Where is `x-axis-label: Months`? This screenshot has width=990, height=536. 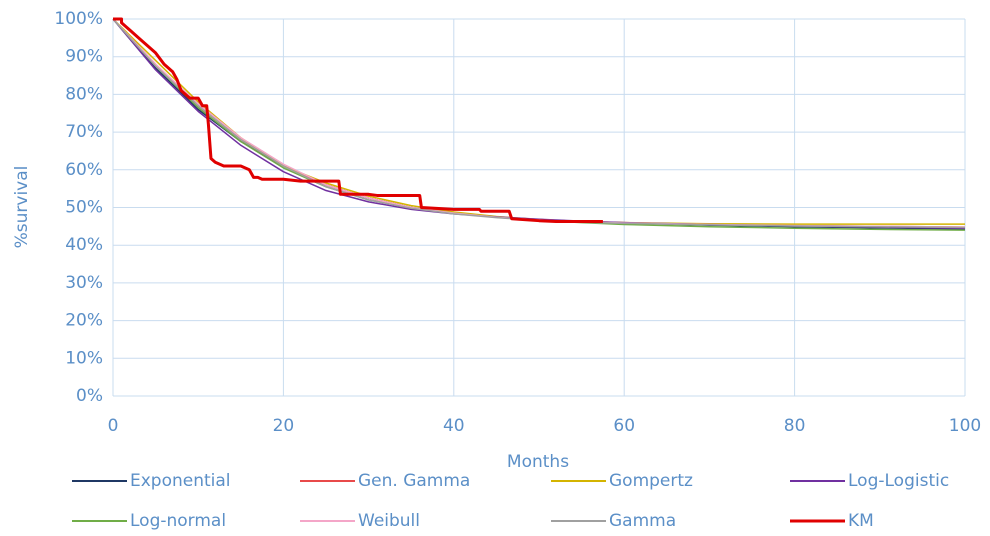 x-axis-label: Months is located at coordinates (538, 462).